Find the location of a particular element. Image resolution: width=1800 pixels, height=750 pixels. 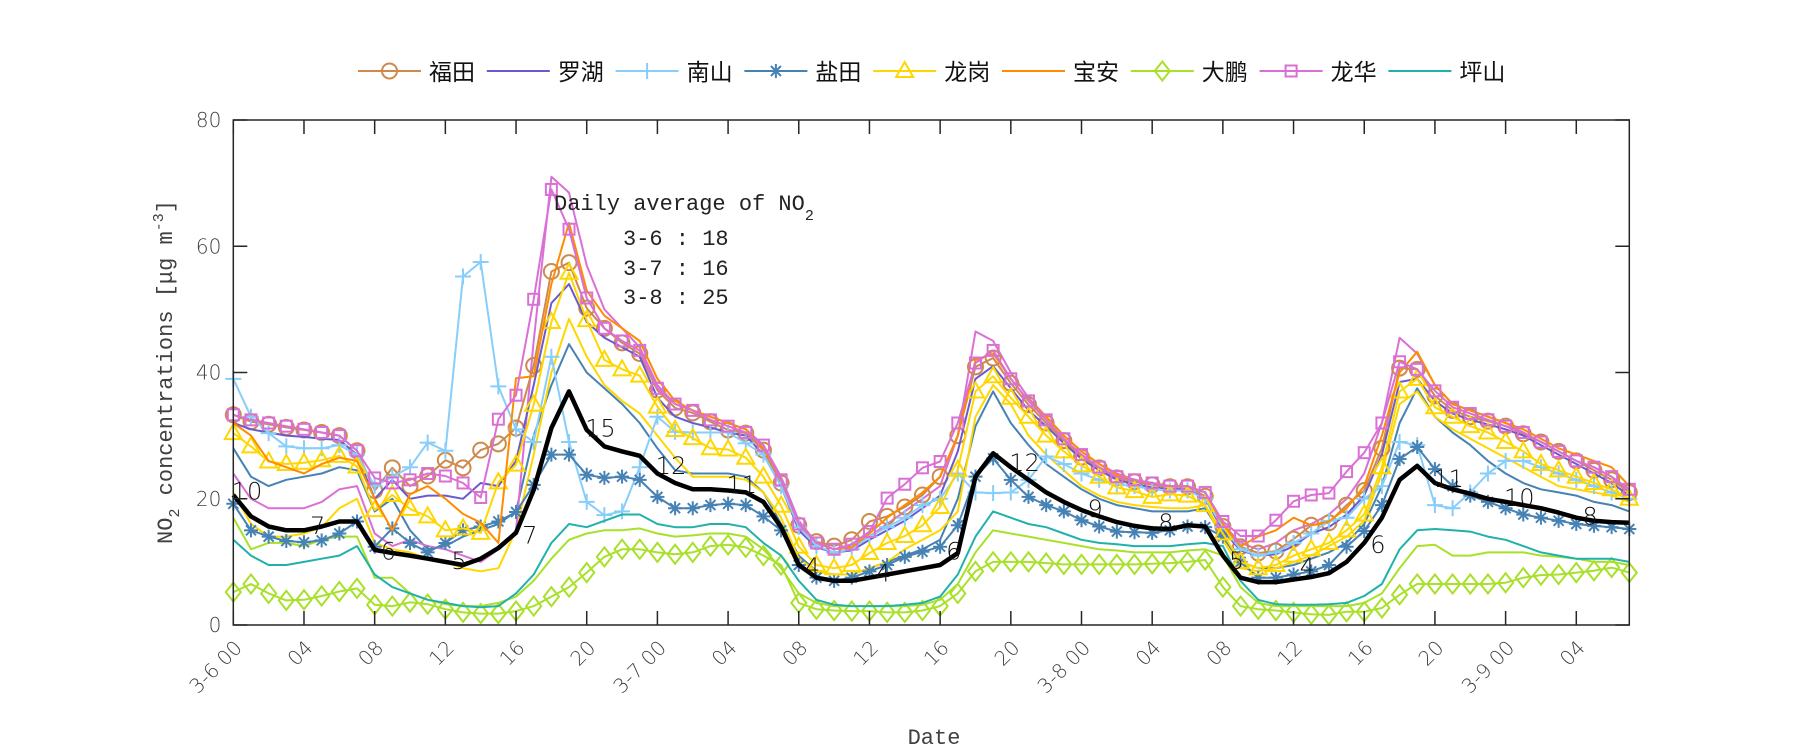

legend-marker-diamond-icon is located at coordinates (1162, 71).